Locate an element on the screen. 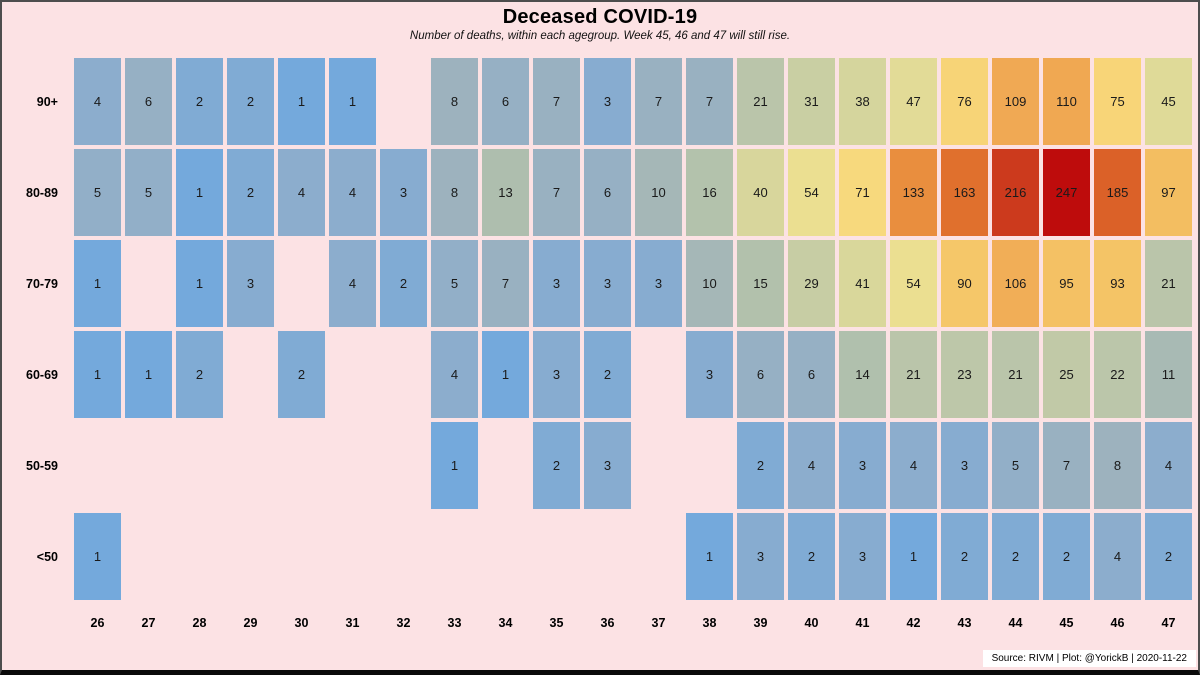 The image size is (1200, 675). heatmap-cell: 76 is located at coordinates (964, 101).